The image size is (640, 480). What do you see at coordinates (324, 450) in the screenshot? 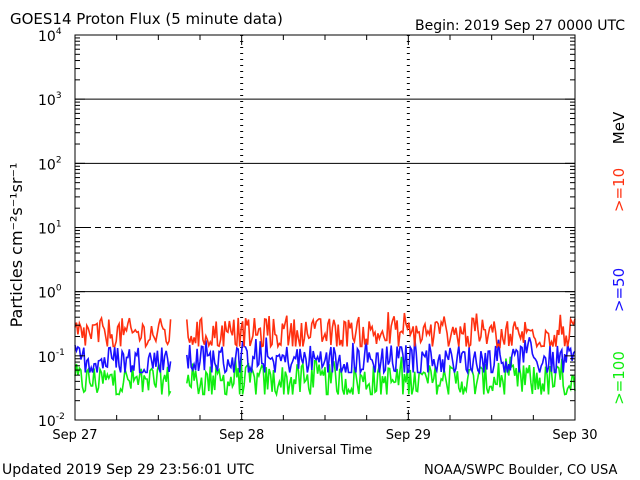
I see `x-axis-label: Universal Time` at bounding box center [324, 450].